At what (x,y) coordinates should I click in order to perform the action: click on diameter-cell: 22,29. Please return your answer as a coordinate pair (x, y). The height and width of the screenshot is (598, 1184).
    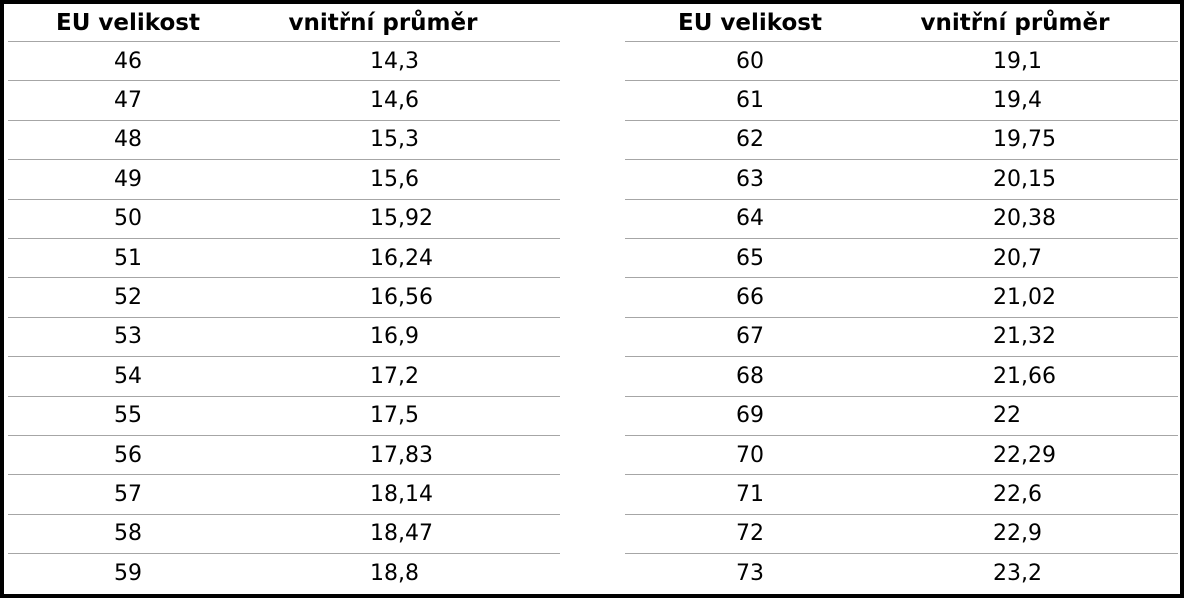
    Looking at the image, I should click on (1024, 455).